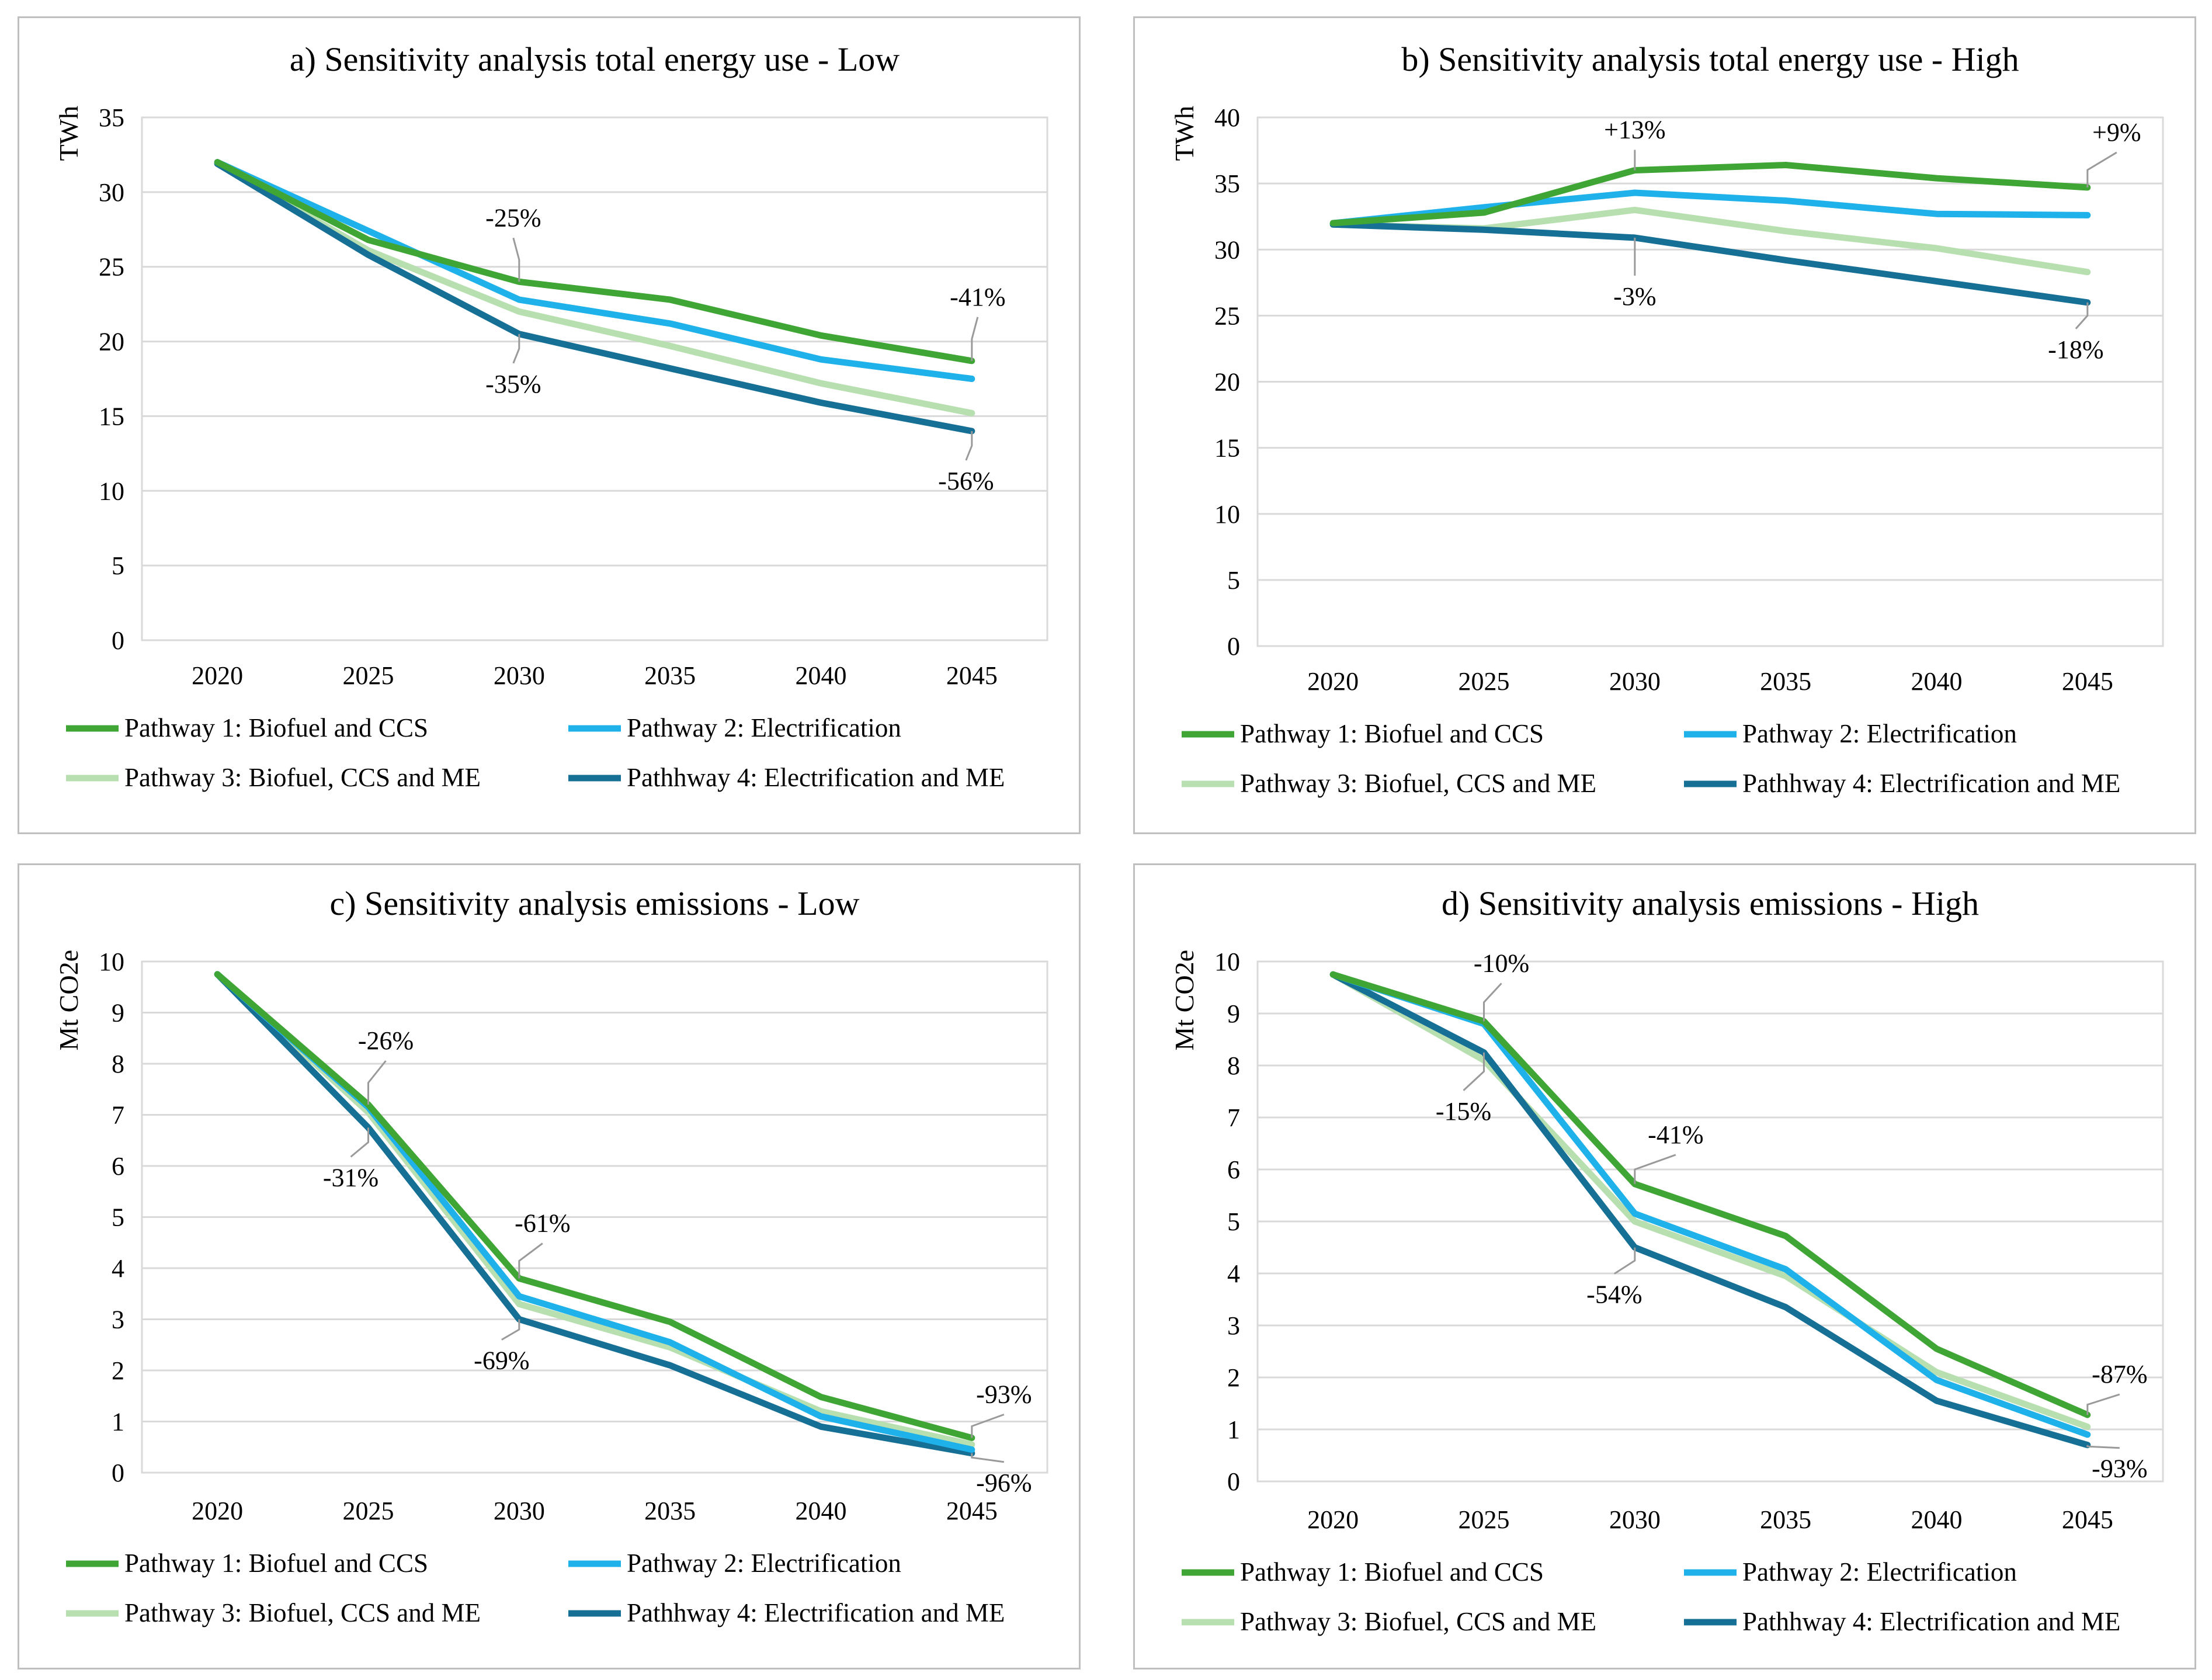  I want to click on annotation-label: +13%, so click(1634, 130).